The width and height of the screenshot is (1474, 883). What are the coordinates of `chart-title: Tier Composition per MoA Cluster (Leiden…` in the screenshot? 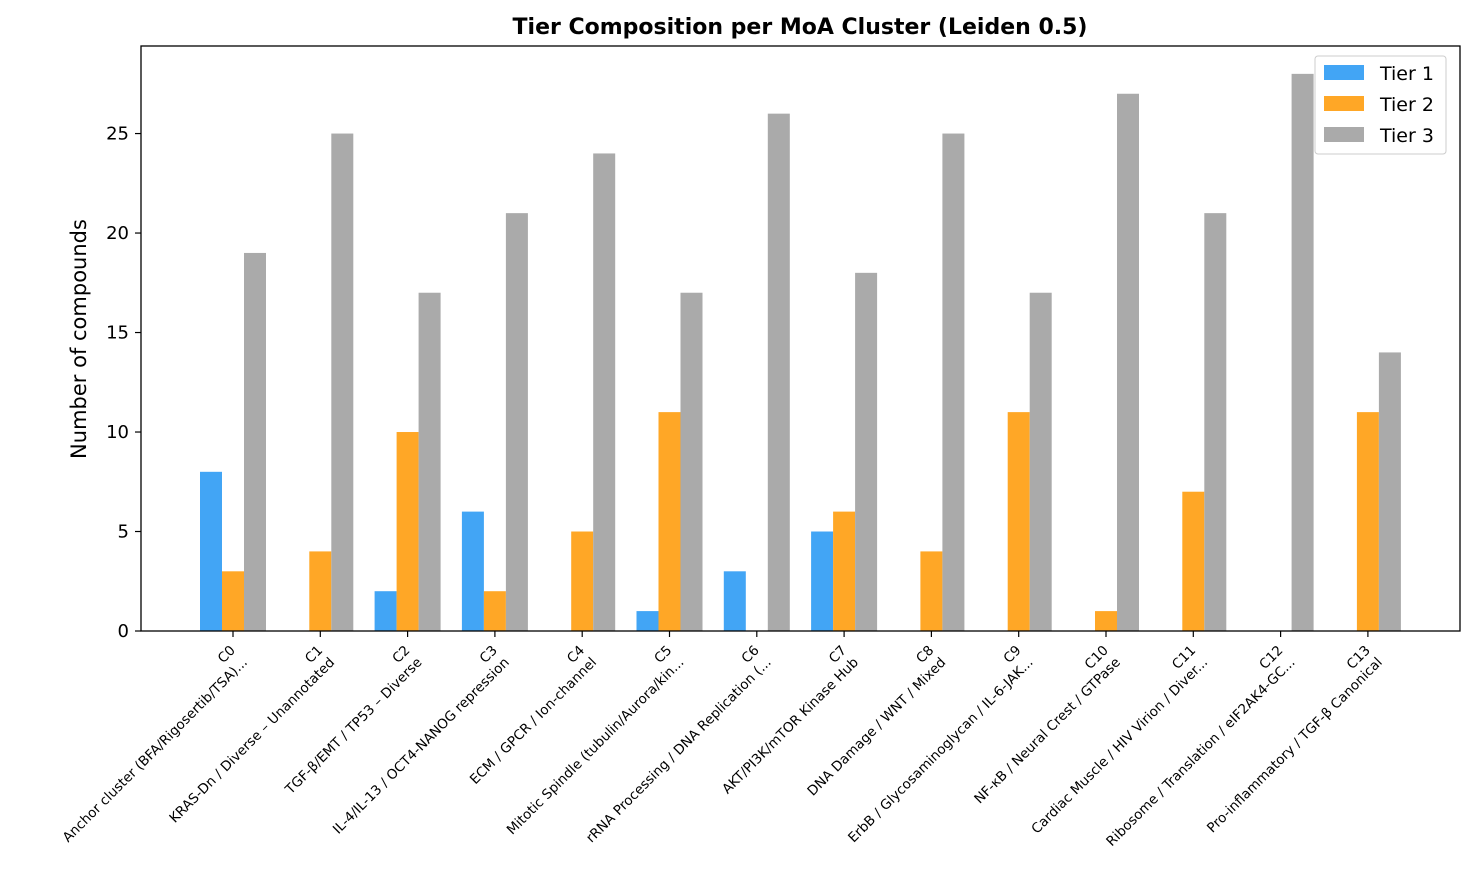 It's located at (800, 27).